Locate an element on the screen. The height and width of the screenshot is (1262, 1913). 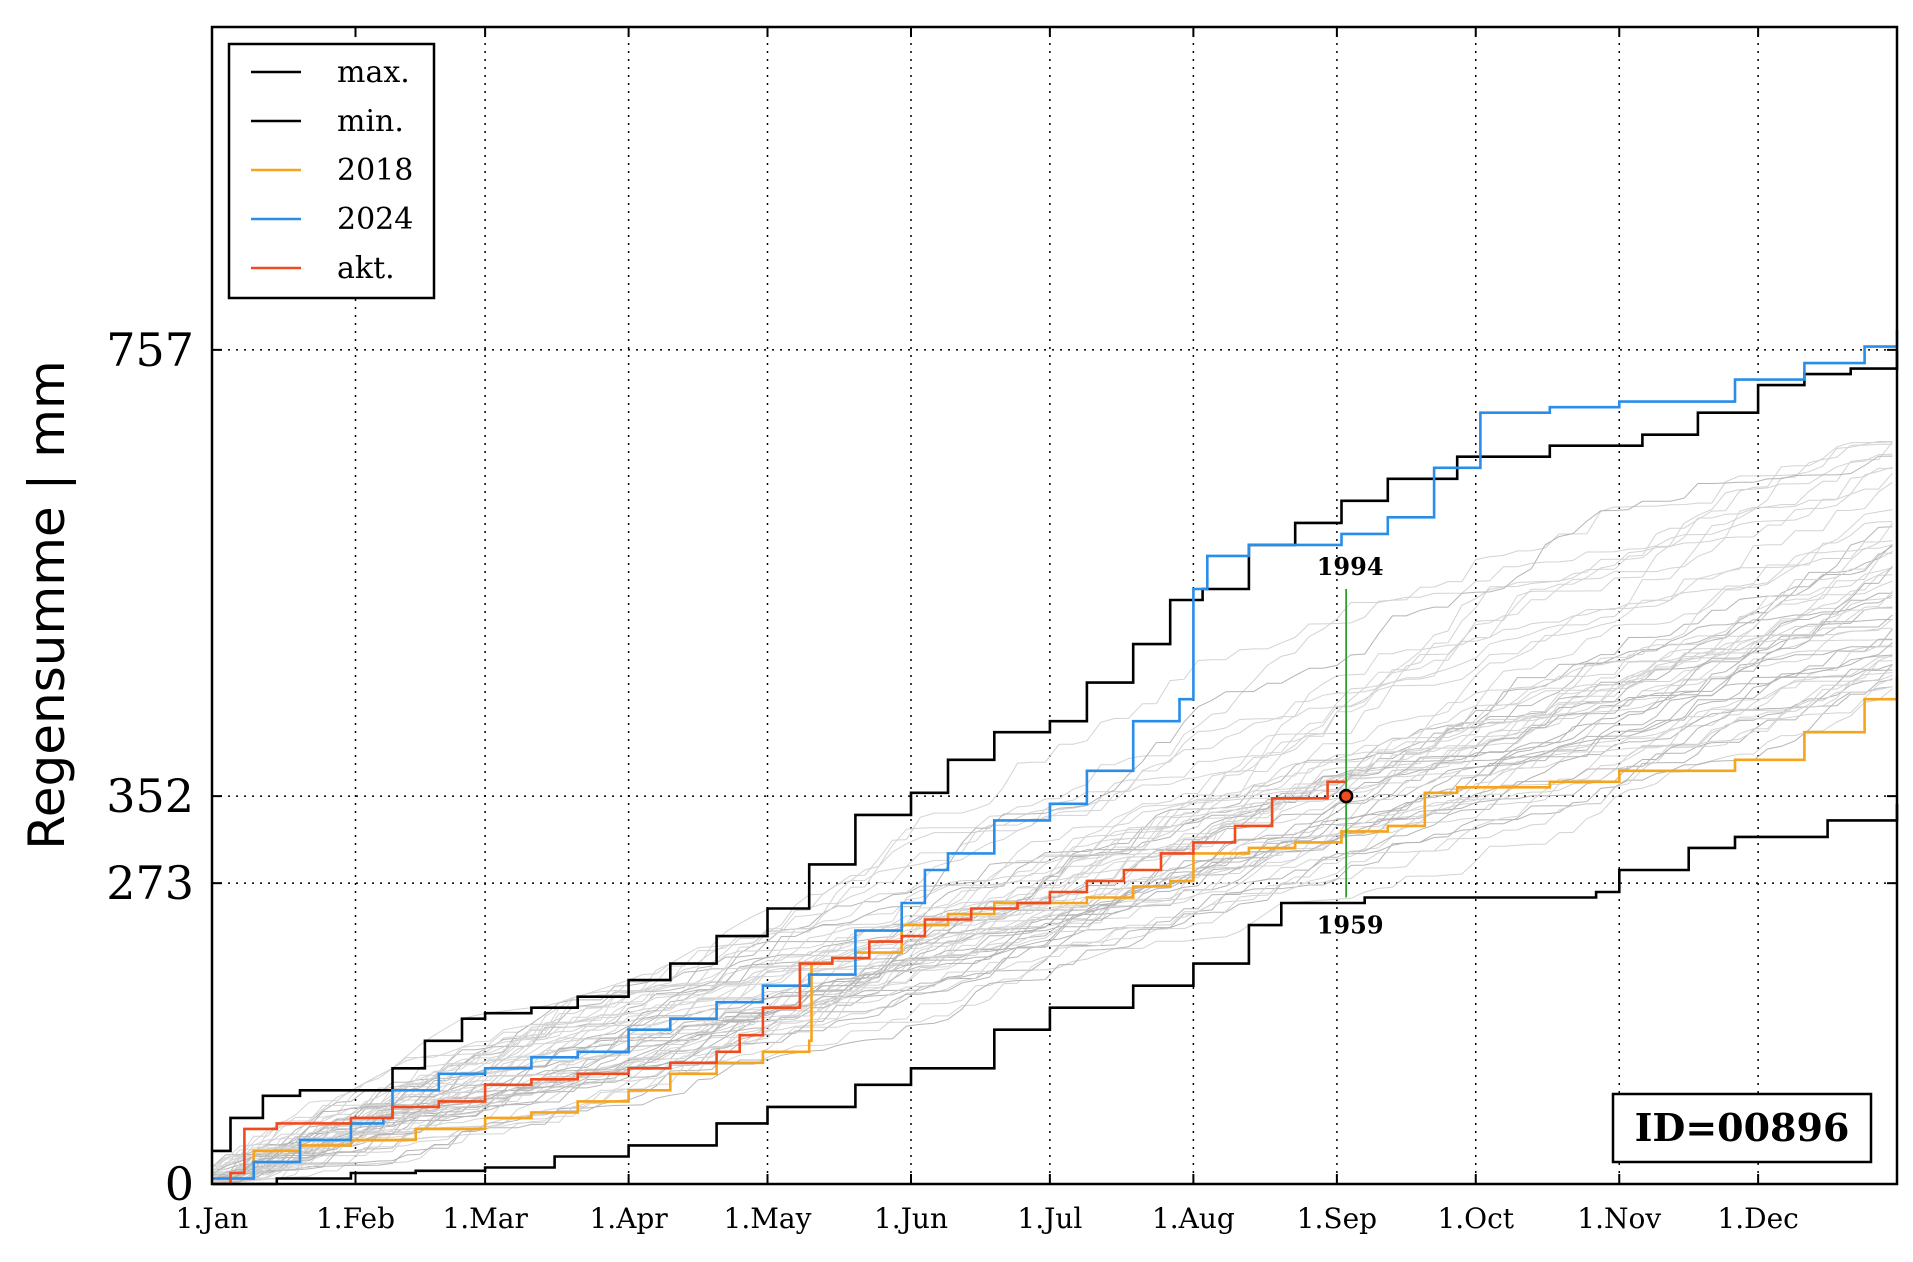
legend: max. min. 2018 2024 akt. is located at coordinates (331, 171).